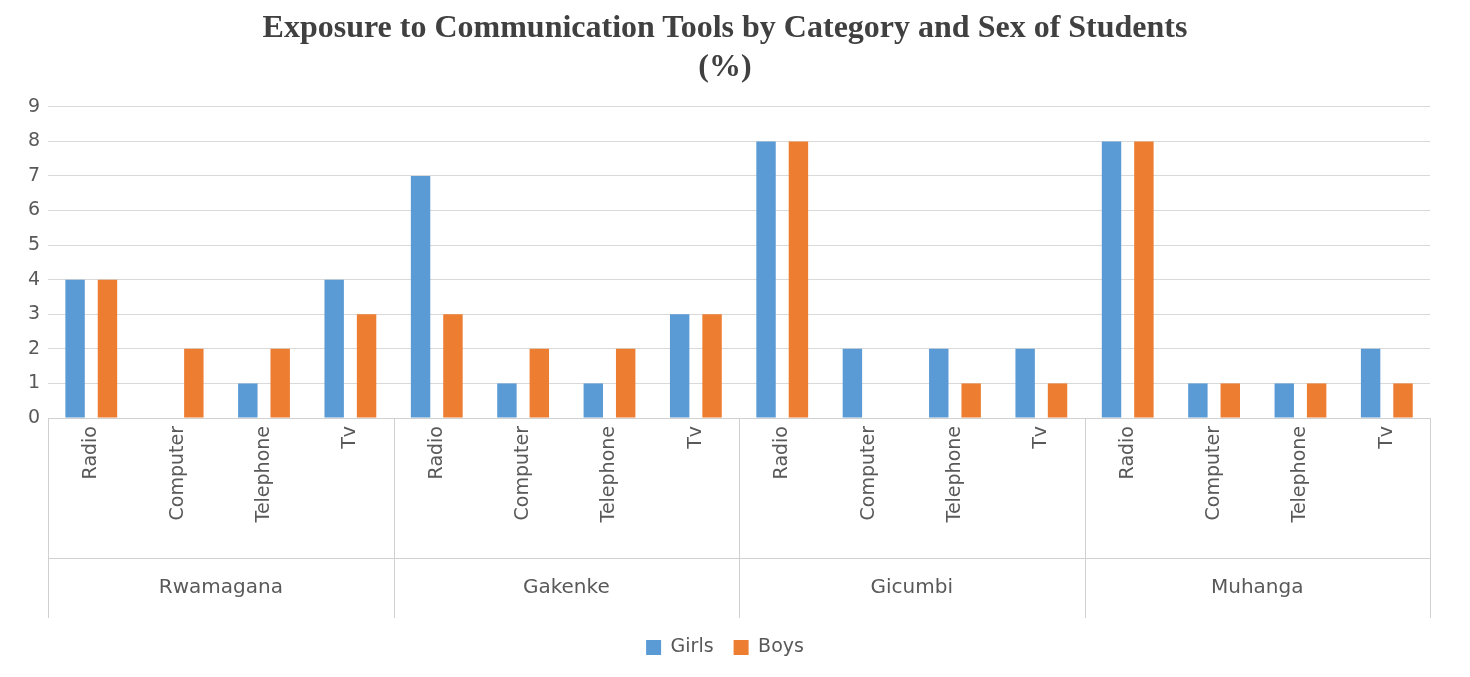 This screenshot has height=677, width=1470. I want to click on legend-label: Boys, so click(781, 645).